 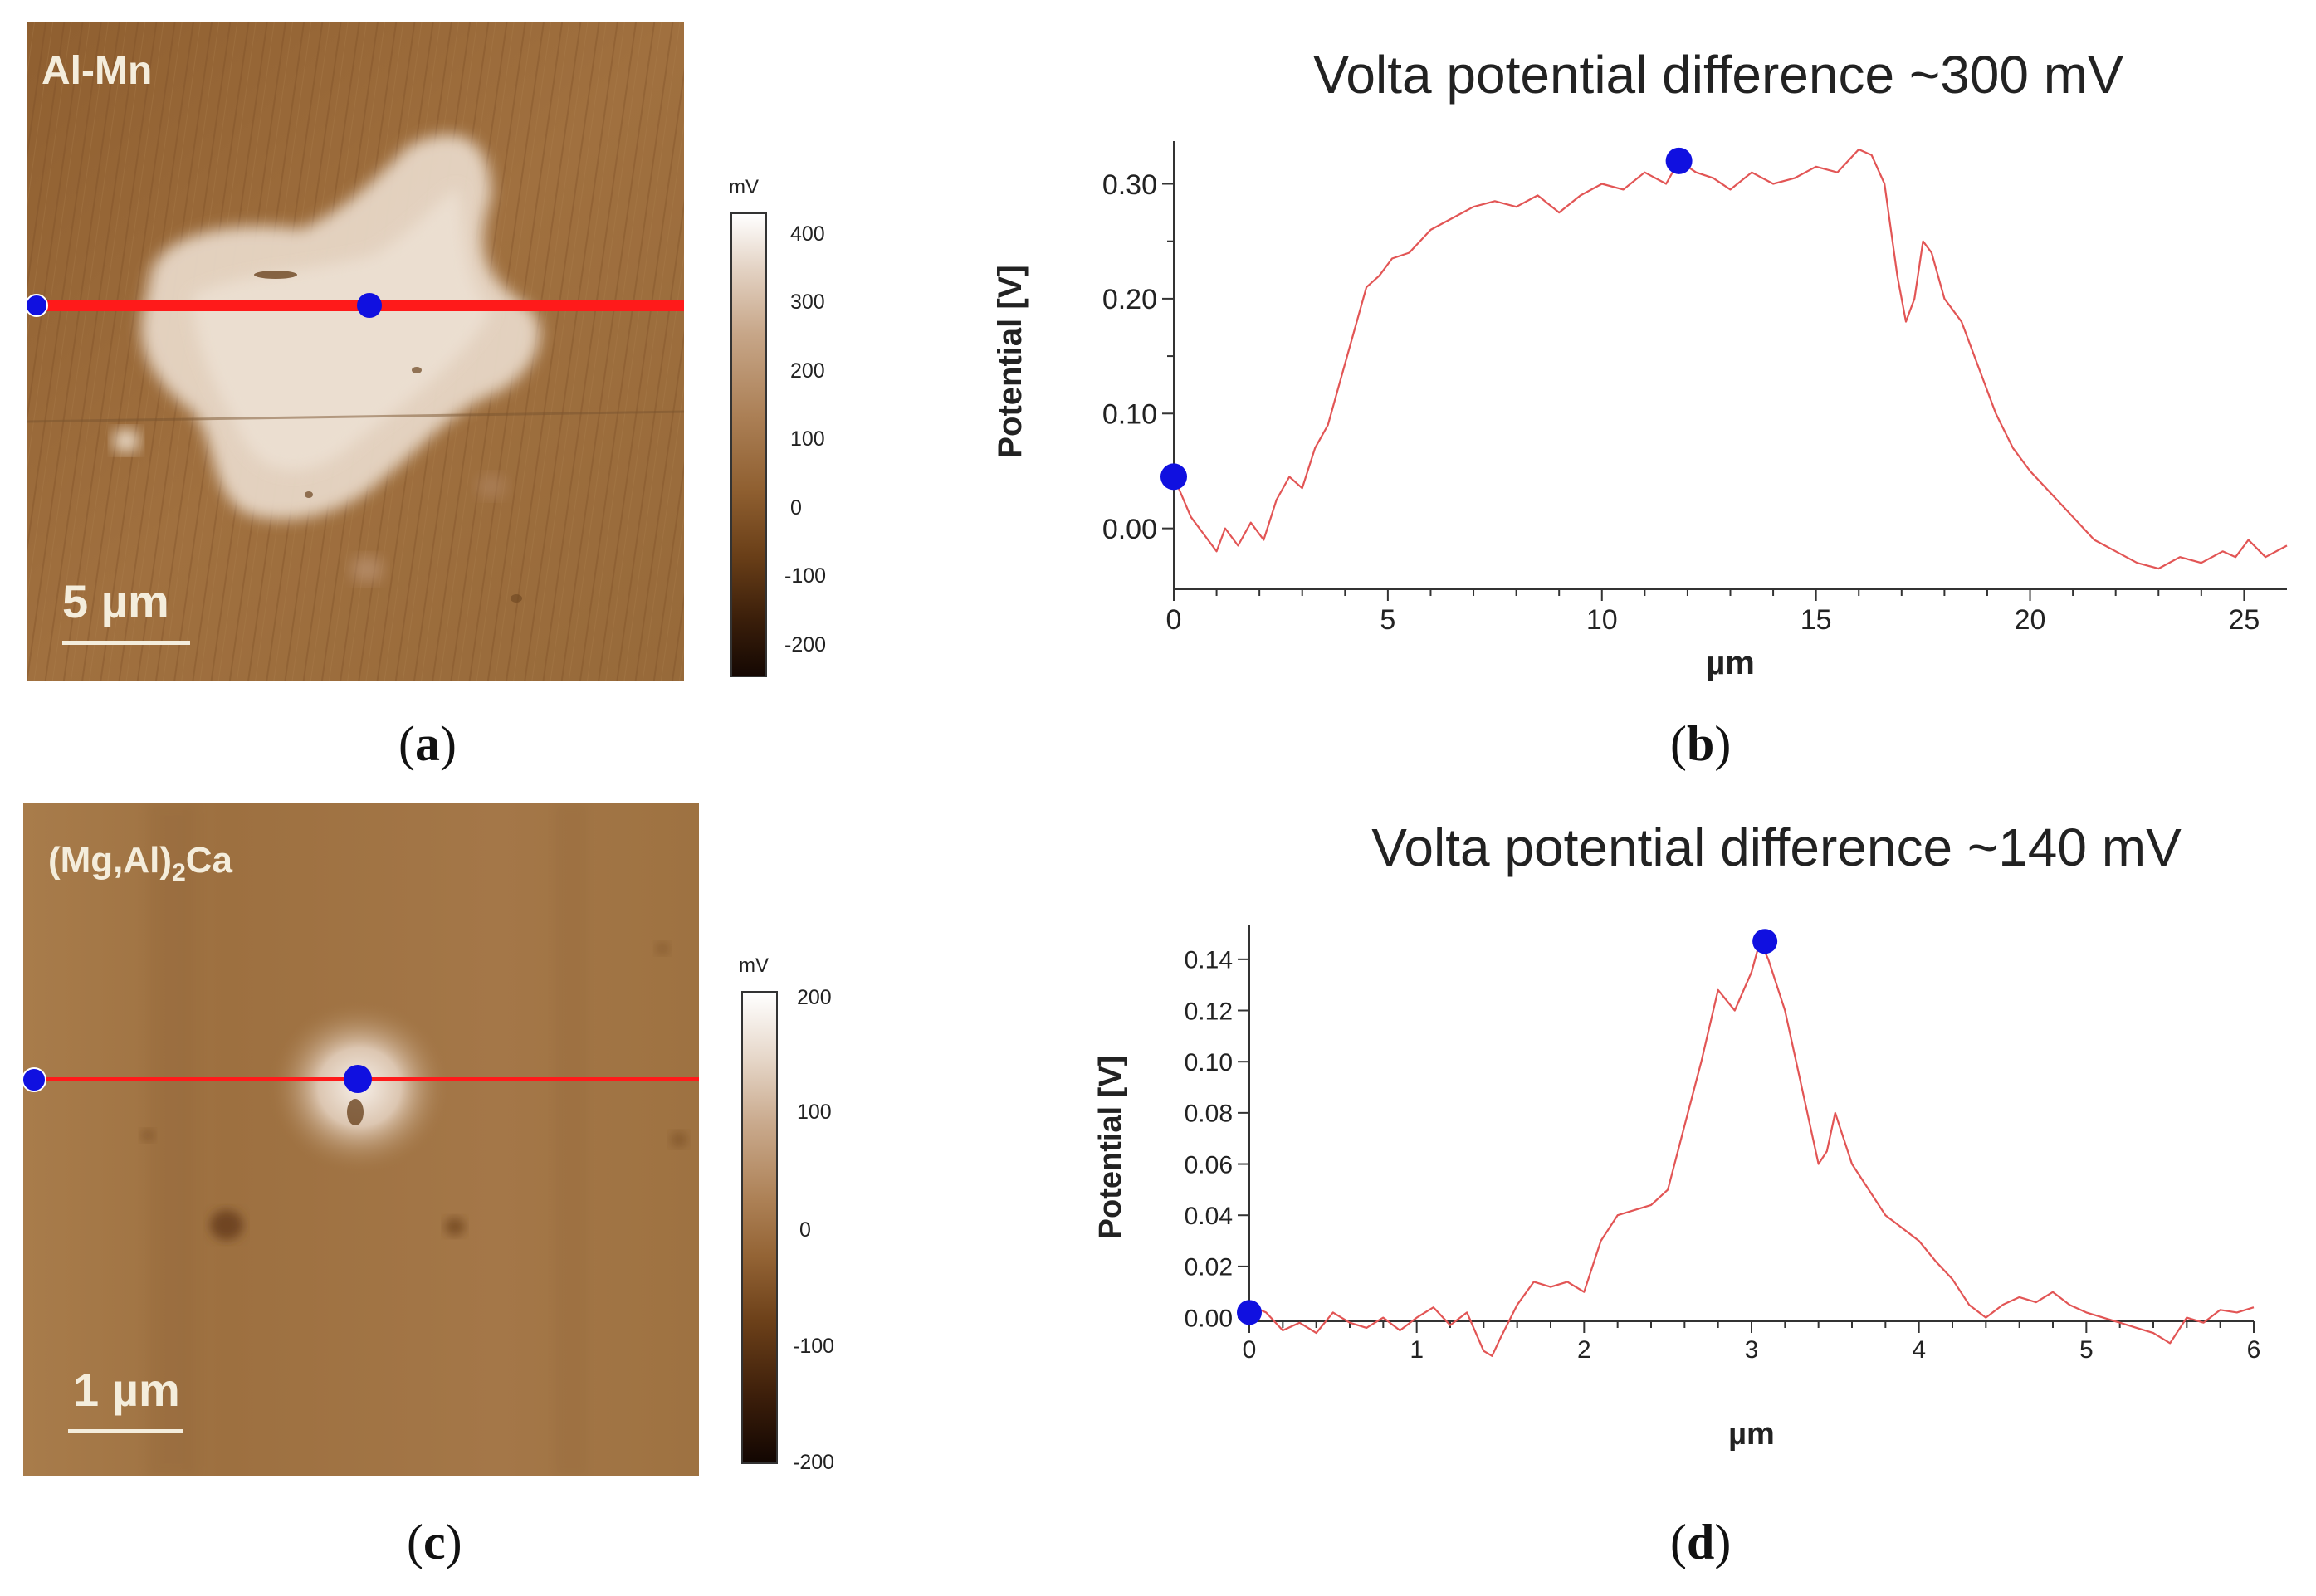 I want to click on x-tick-label: 4, so click(x=1919, y=1350).